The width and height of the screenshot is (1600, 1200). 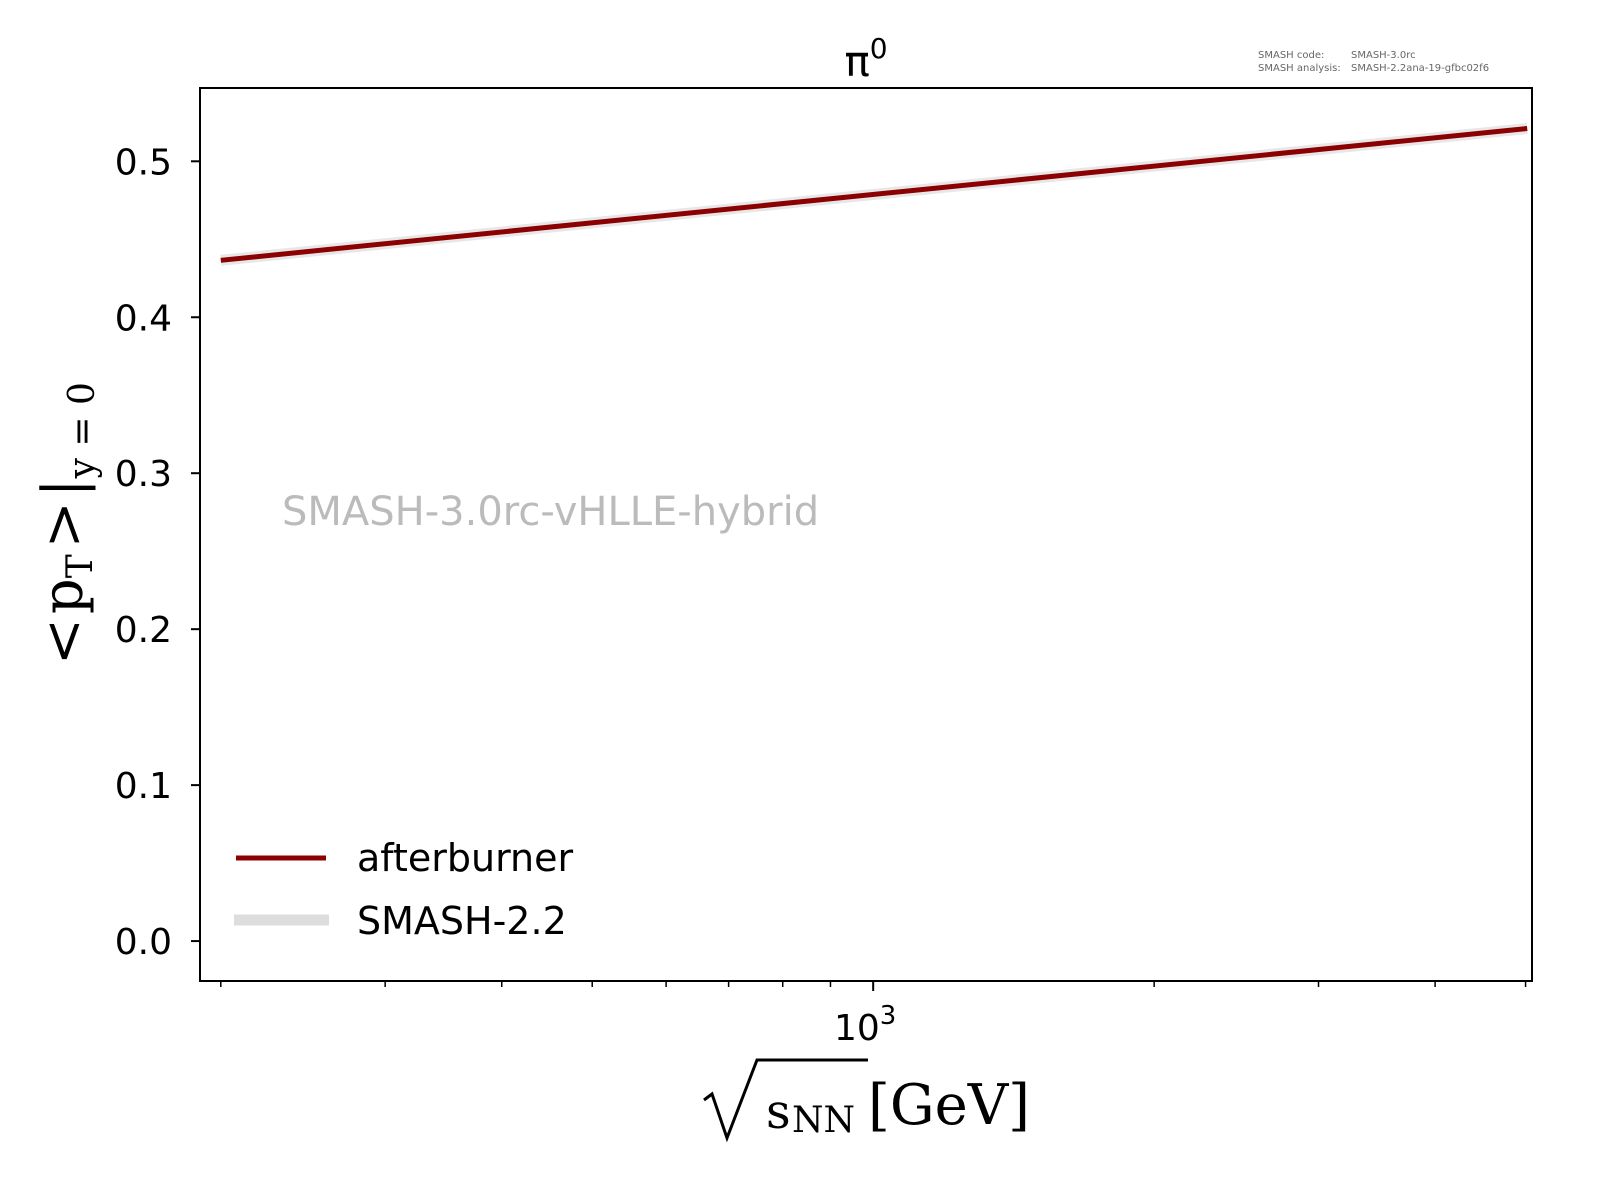 I want to click on x-axis: 103, so click(x=873, y=1015).